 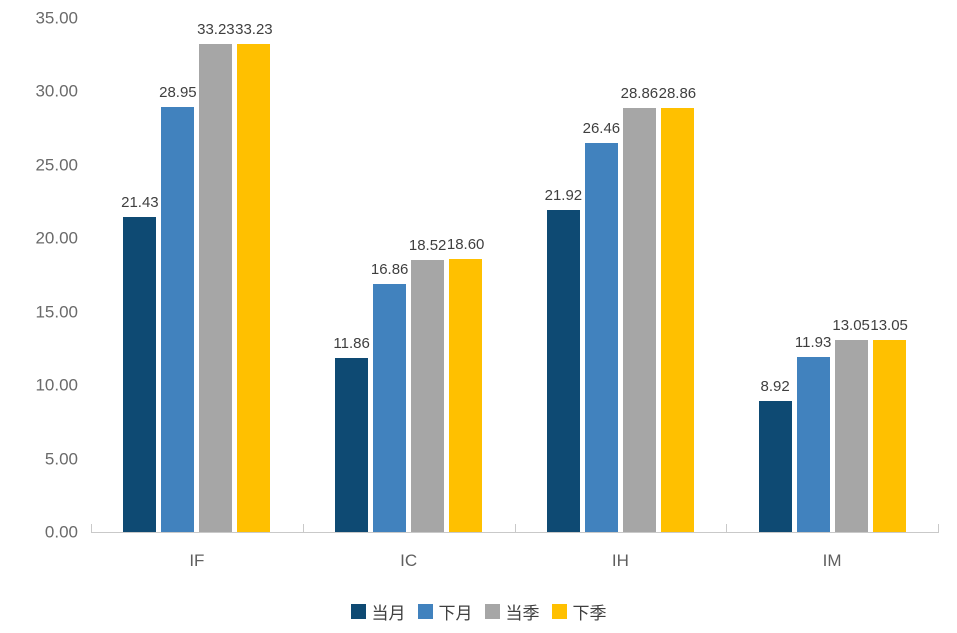 What do you see at coordinates (409, 560) in the screenshot?
I see `x-axis-category-label: IC` at bounding box center [409, 560].